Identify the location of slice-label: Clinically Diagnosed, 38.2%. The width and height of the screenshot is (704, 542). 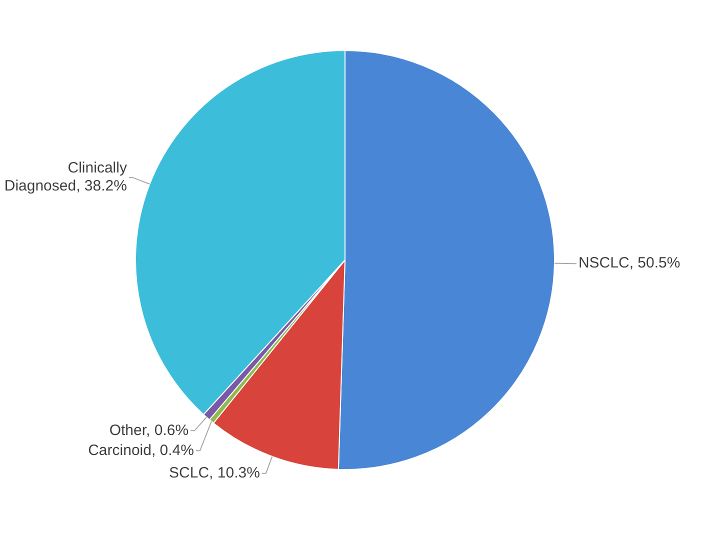
(66, 177).